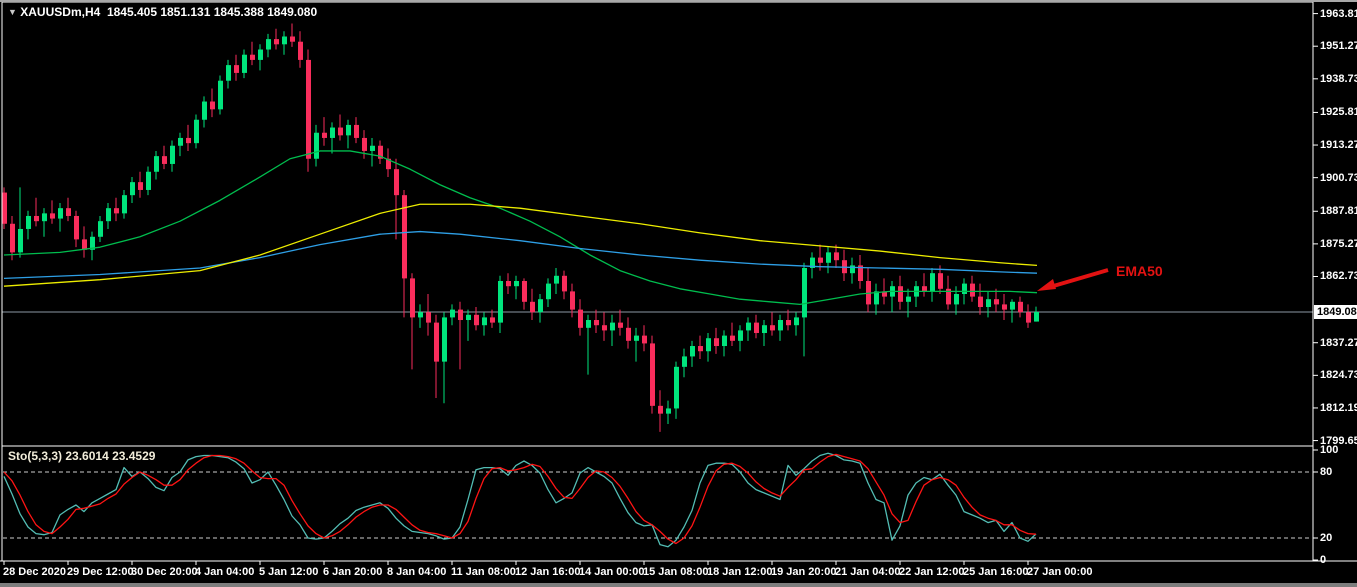 This screenshot has width=1357, height=587. What do you see at coordinates (1338, 177) in the screenshot?
I see `price-axis-label: 1900.730` at bounding box center [1338, 177].